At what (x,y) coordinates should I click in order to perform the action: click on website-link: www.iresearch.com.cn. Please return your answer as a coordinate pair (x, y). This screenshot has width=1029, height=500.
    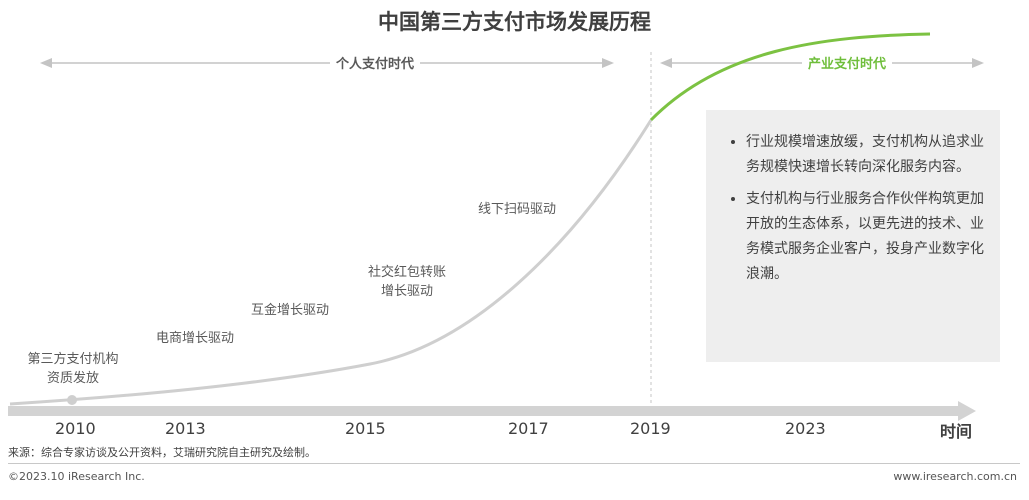
    Looking at the image, I should click on (955, 476).